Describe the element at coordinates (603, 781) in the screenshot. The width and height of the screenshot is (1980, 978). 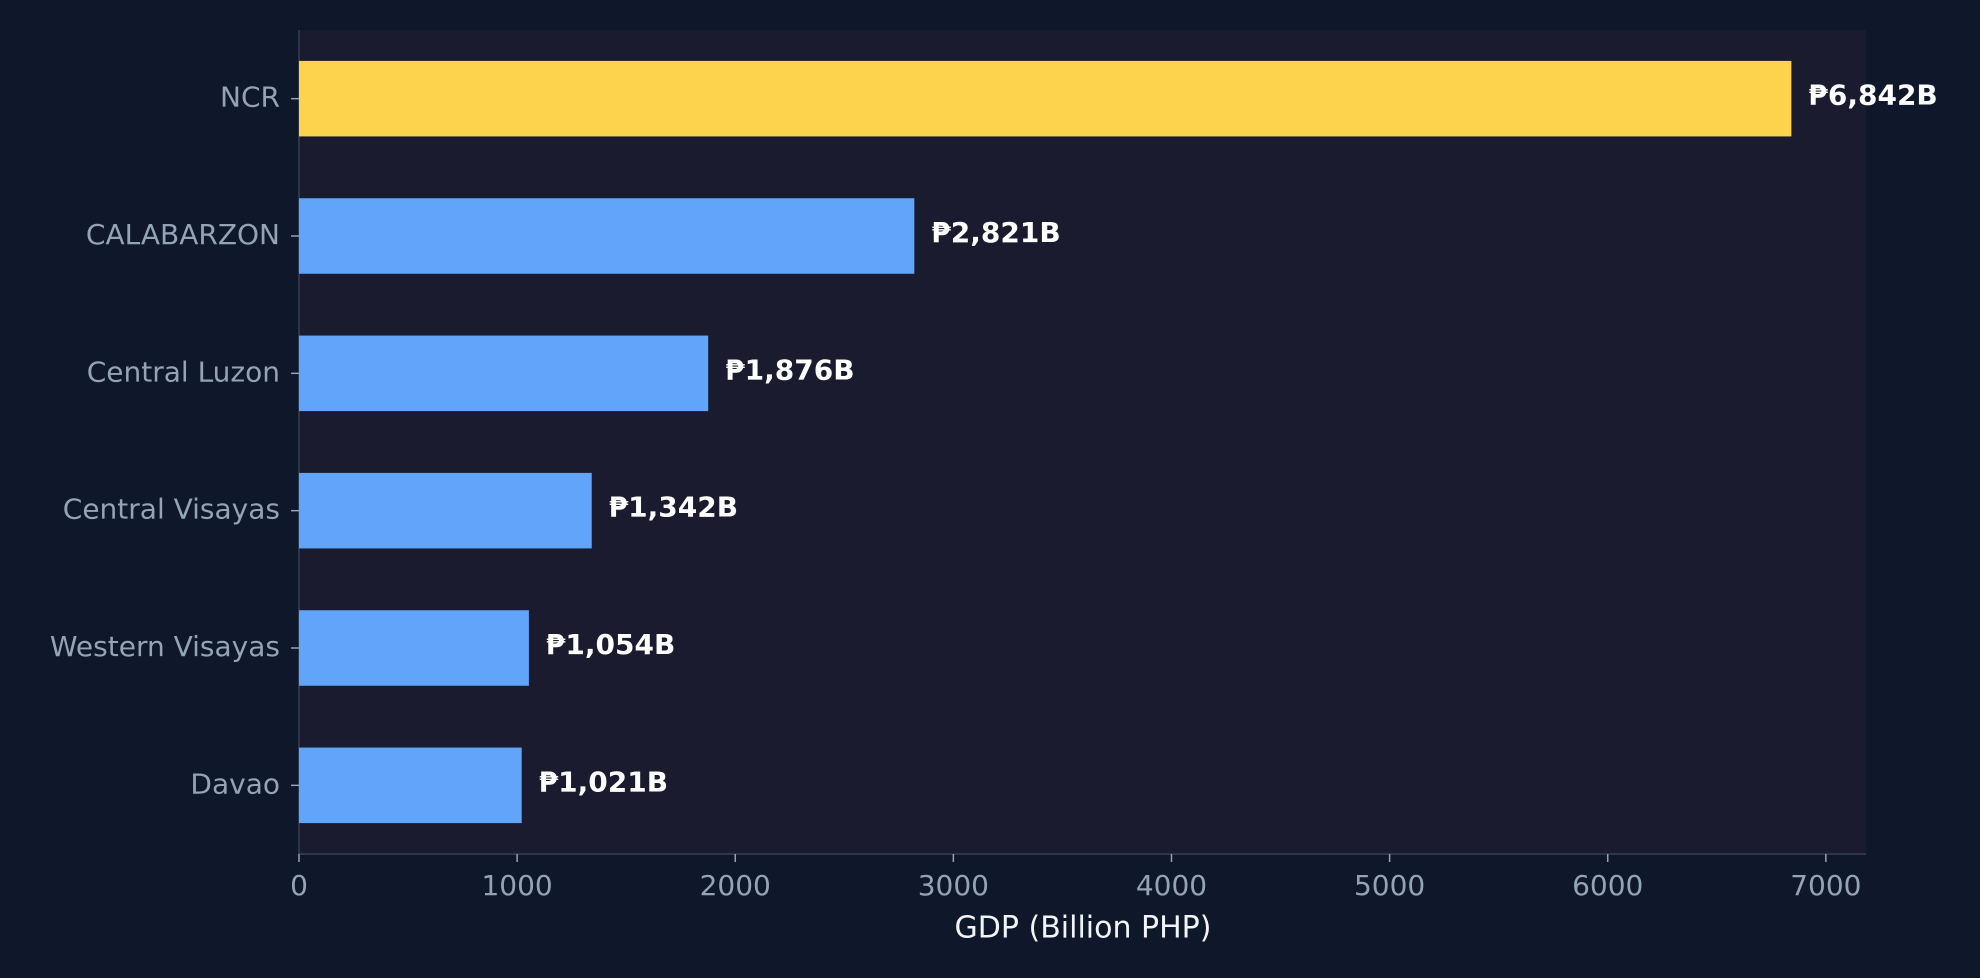
I see `value-label: ₱1,021B` at that location.